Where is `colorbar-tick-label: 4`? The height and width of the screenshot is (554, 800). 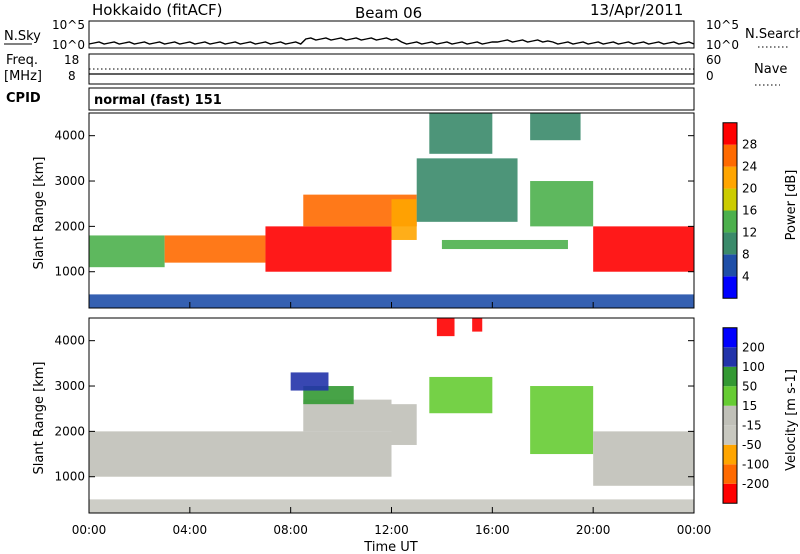 colorbar-tick-label: 4 is located at coordinates (746, 276).